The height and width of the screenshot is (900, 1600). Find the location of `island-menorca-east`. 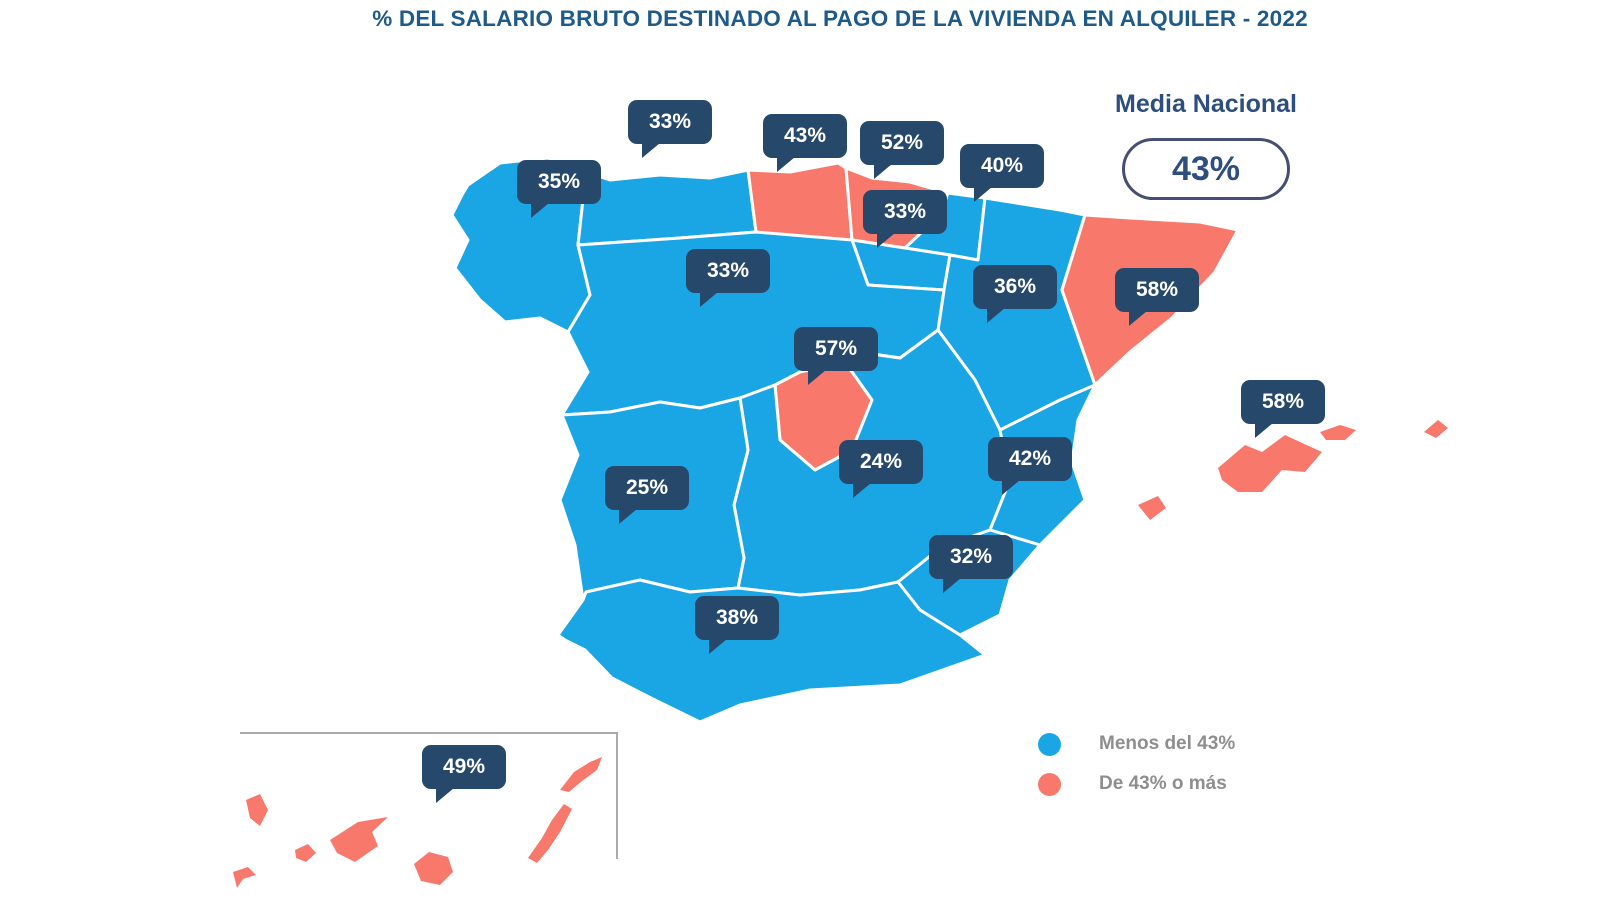

island-menorca-east is located at coordinates (1436, 429).